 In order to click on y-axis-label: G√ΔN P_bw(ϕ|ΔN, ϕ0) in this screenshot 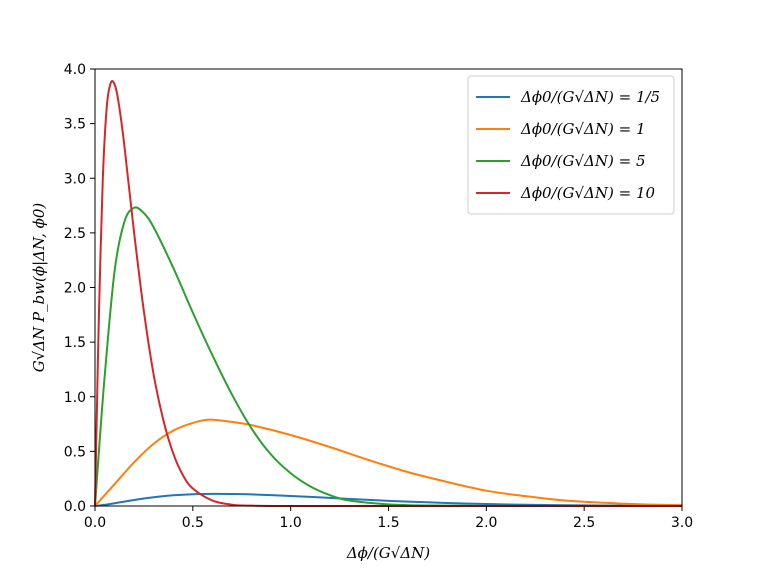, I will do `click(39, 288)`.